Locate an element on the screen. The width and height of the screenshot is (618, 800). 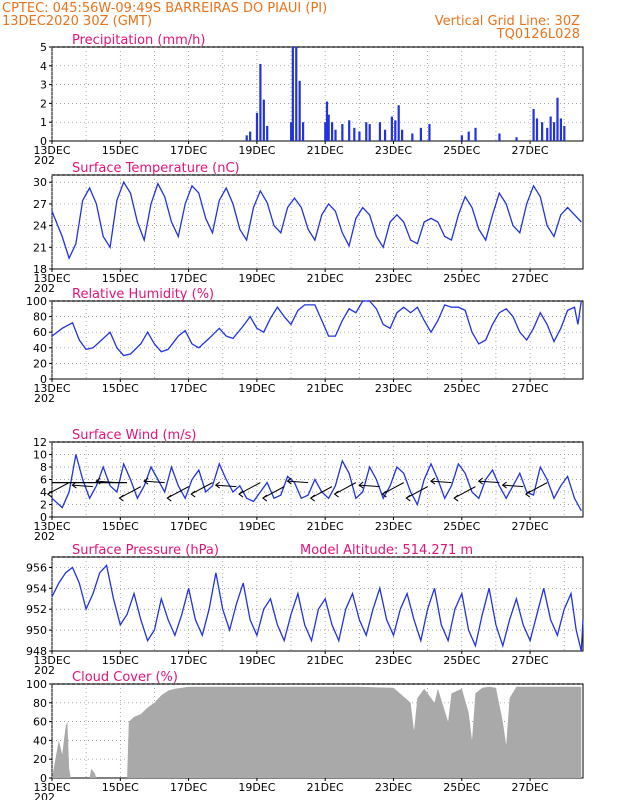
precip-year-fragment: 202 is located at coordinates (44, 160).